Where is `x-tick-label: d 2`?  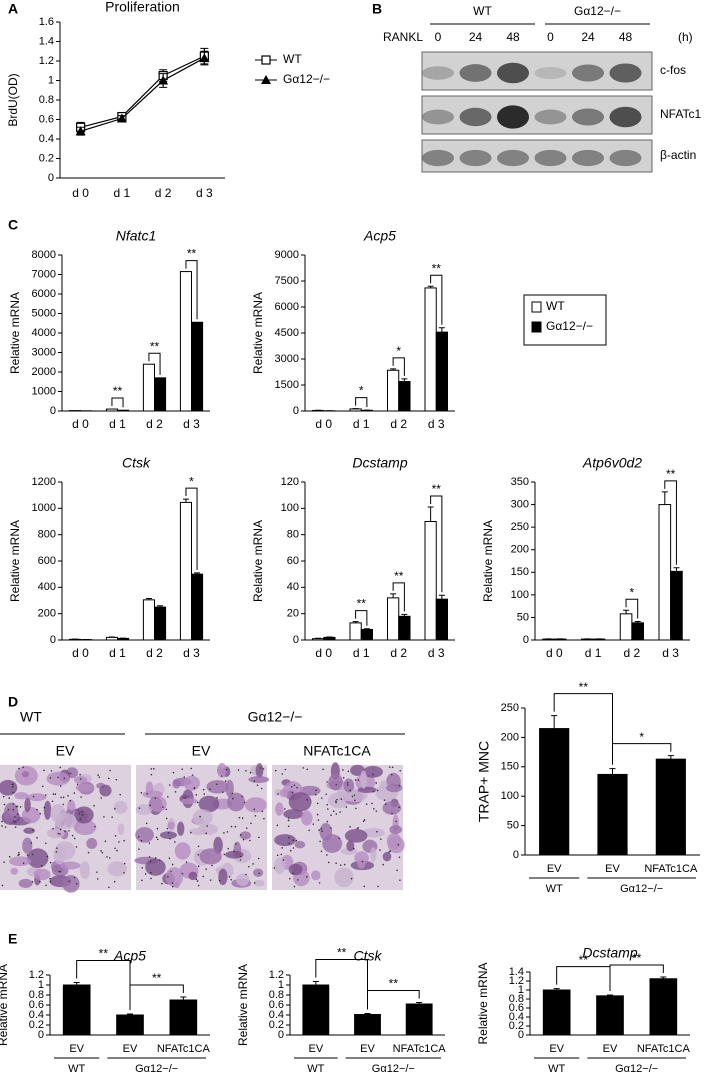
x-tick-label: d 2 is located at coordinates (632, 653).